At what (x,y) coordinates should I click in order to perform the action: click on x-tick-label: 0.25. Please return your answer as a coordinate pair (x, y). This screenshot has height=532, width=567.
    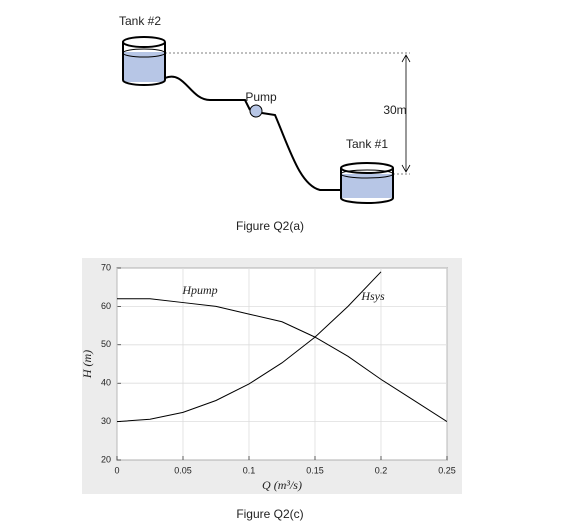
    Looking at the image, I should click on (447, 470).